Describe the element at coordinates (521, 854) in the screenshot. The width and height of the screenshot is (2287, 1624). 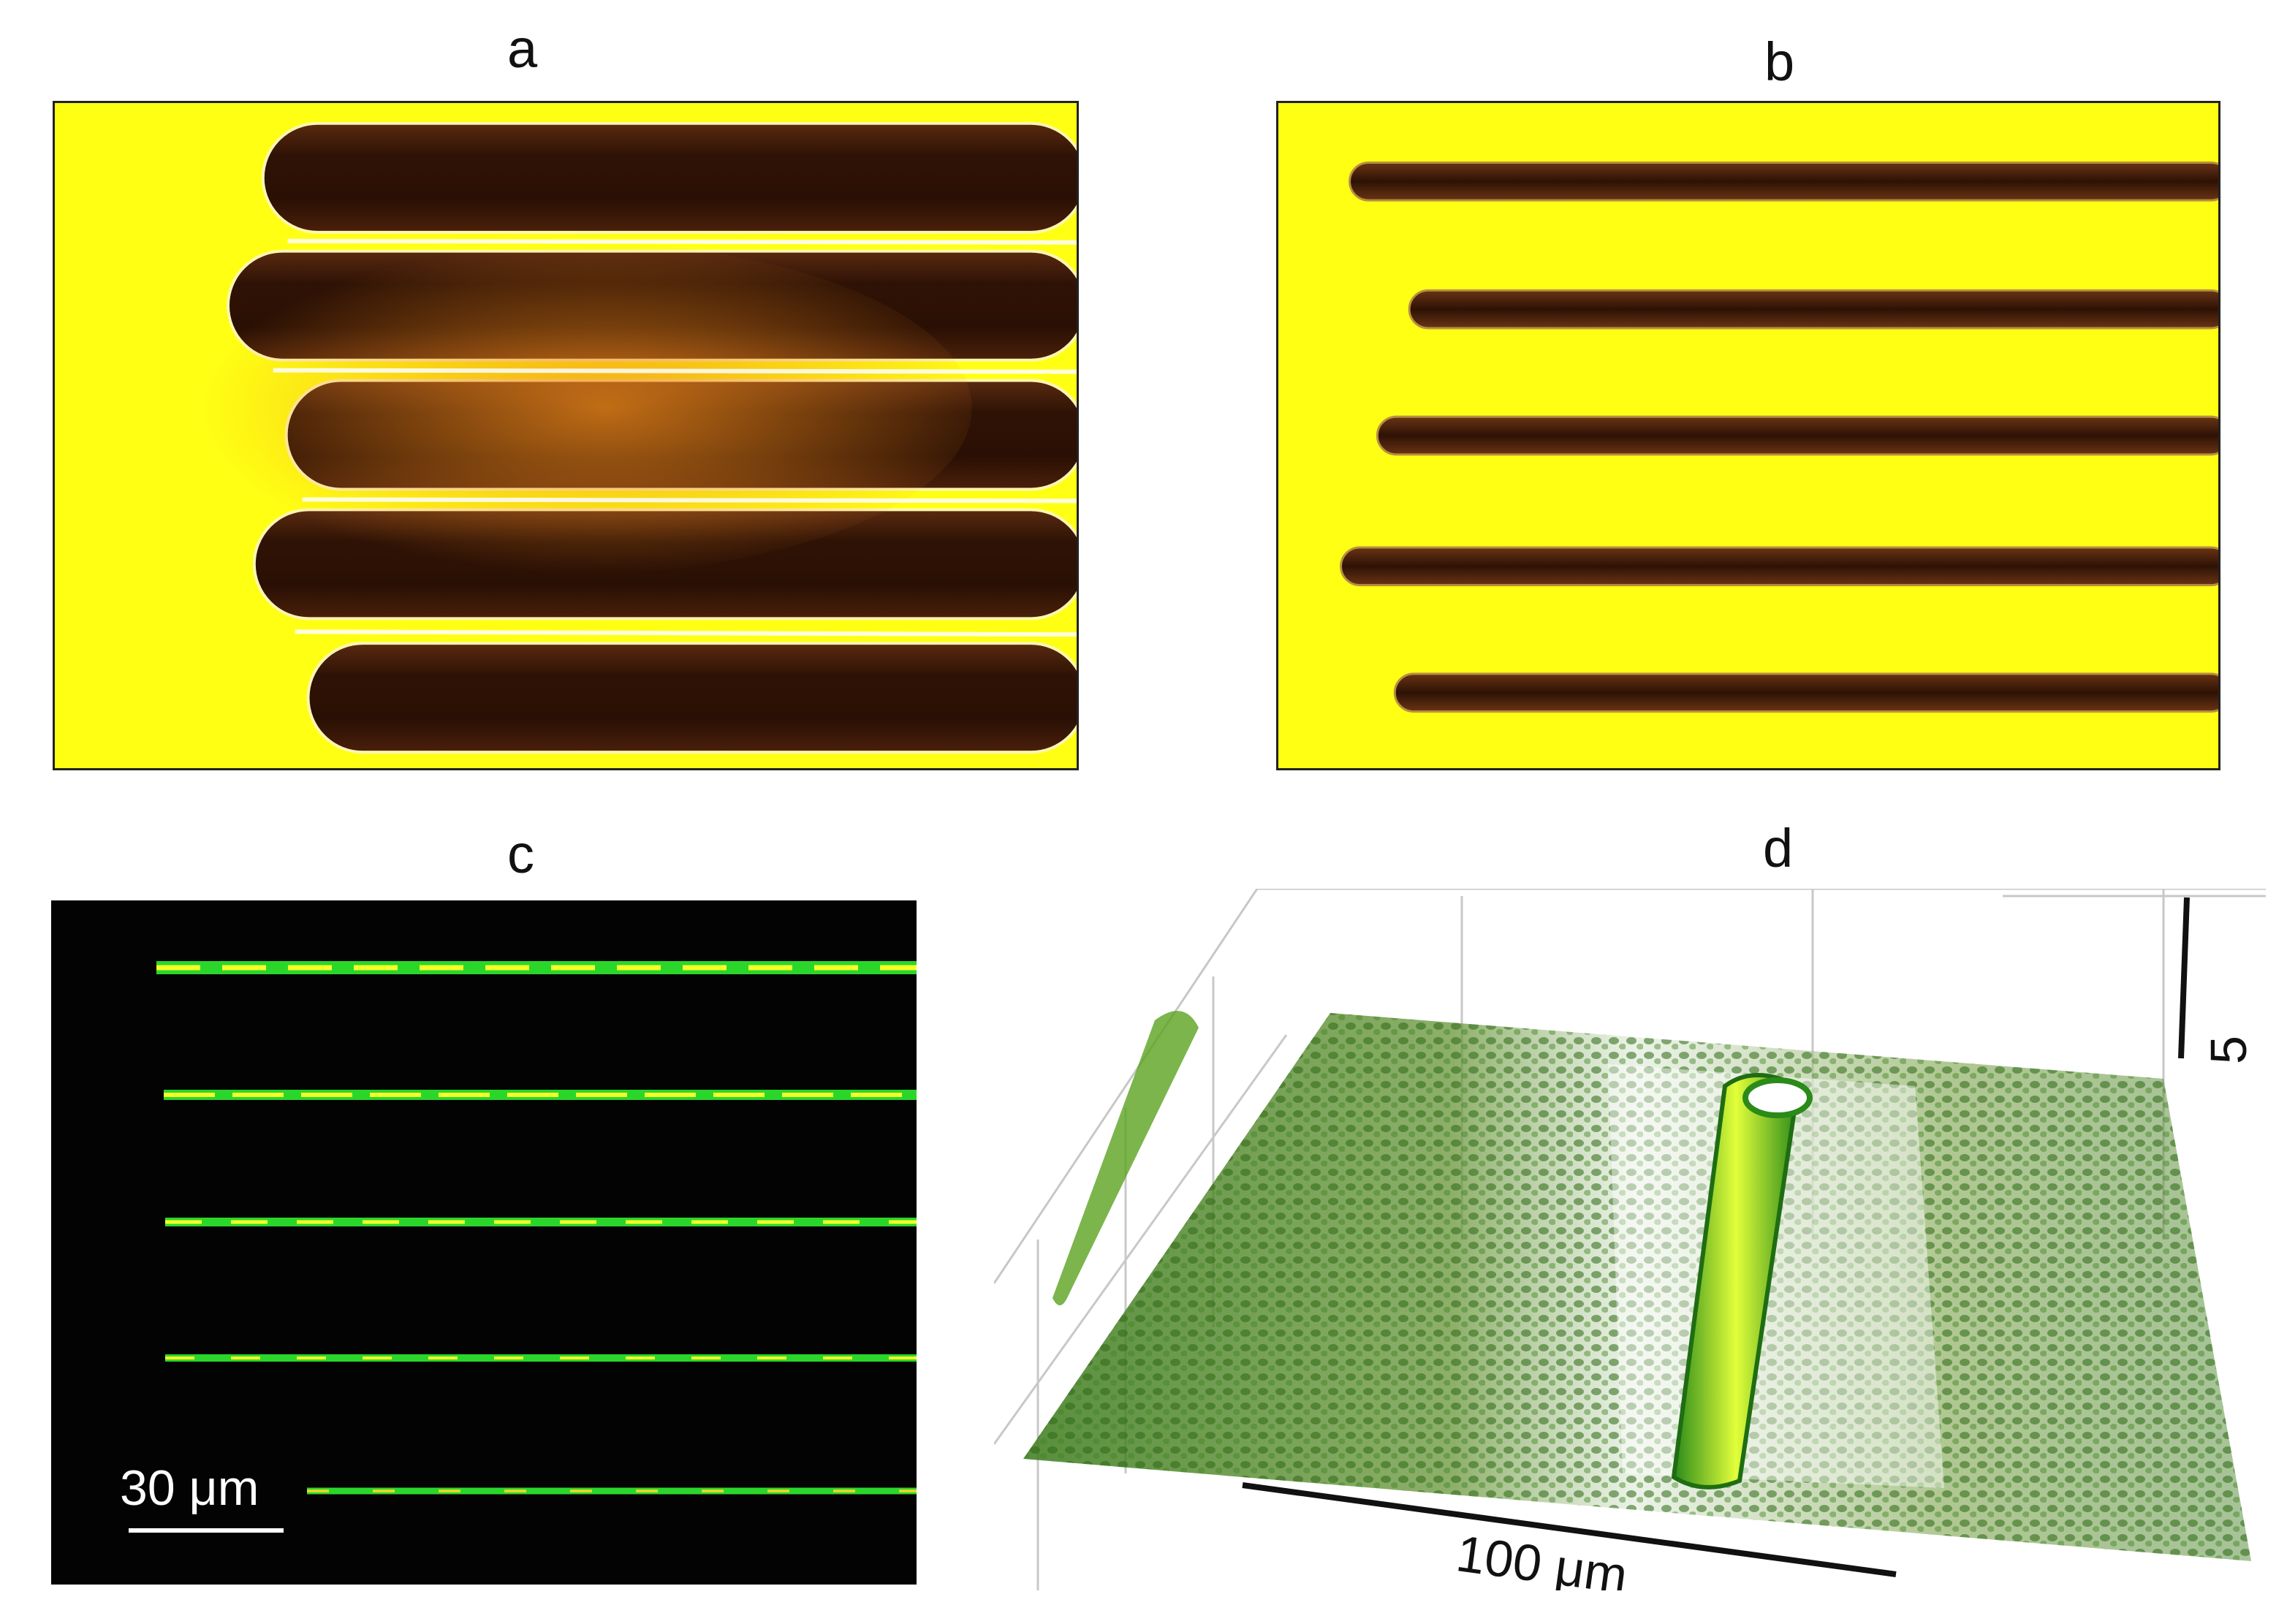
I see `panel-label-c: c` at that location.